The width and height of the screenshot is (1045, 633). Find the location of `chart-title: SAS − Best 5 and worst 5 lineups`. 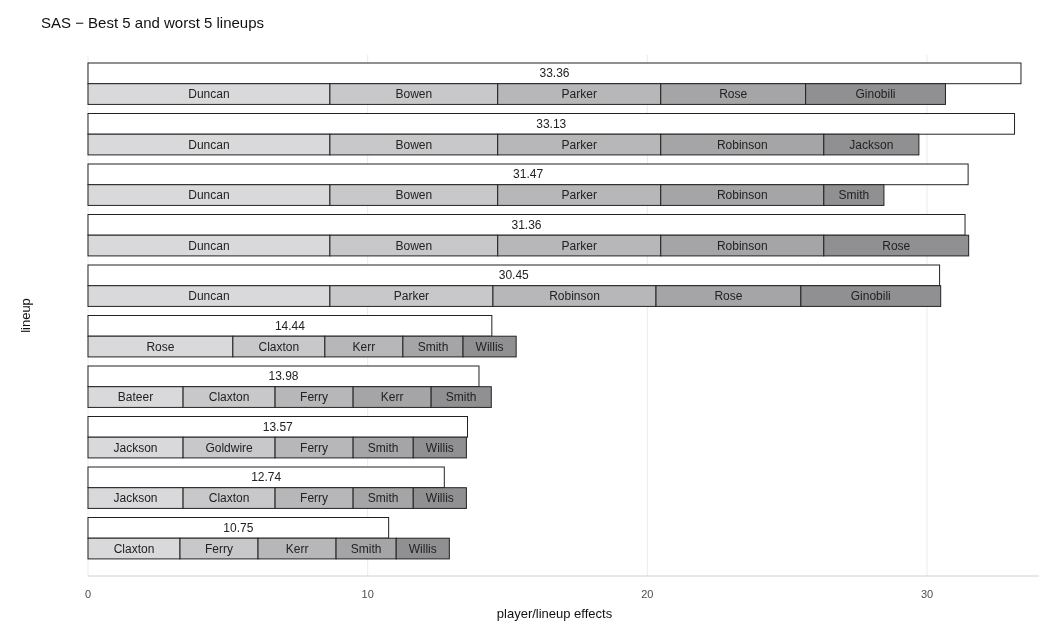

chart-title: SAS − Best 5 and worst 5 lineups is located at coordinates (153, 22).